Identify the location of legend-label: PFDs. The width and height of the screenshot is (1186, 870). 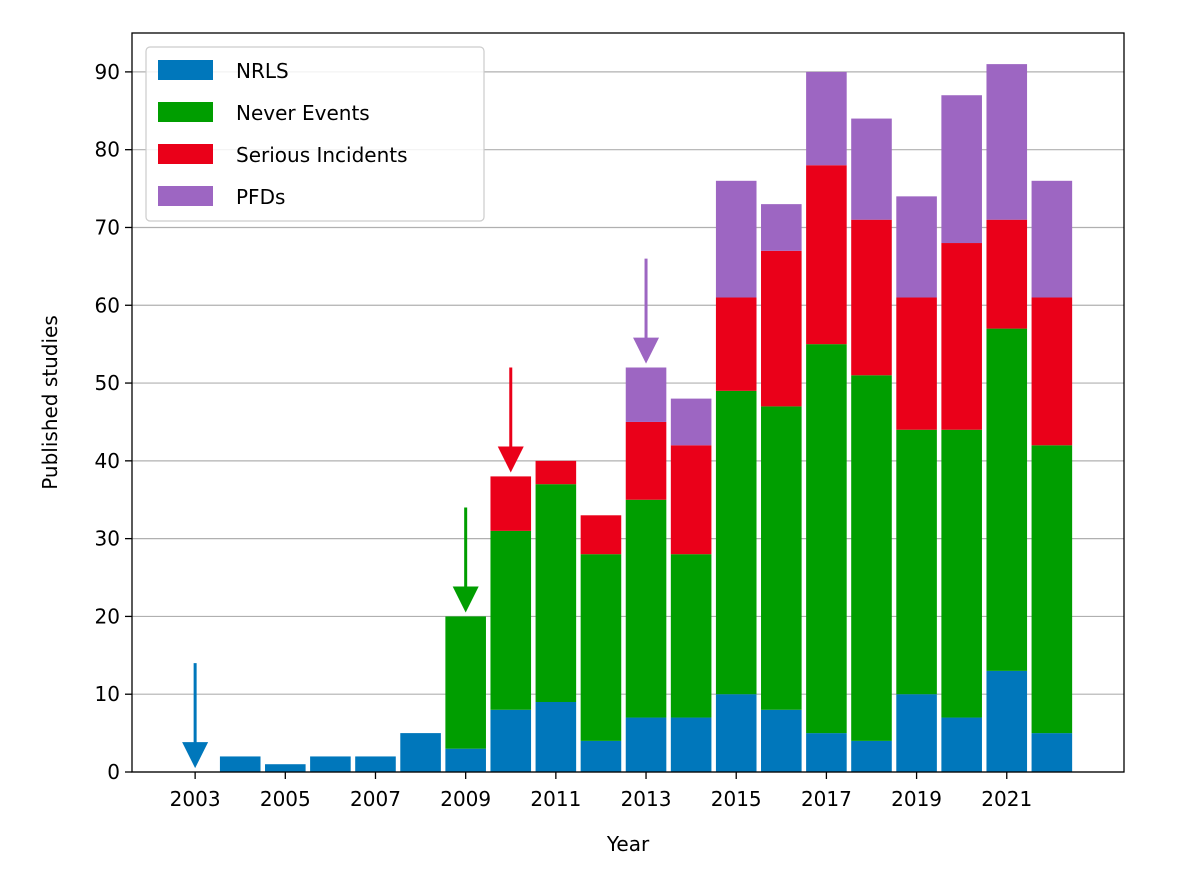
(260, 197).